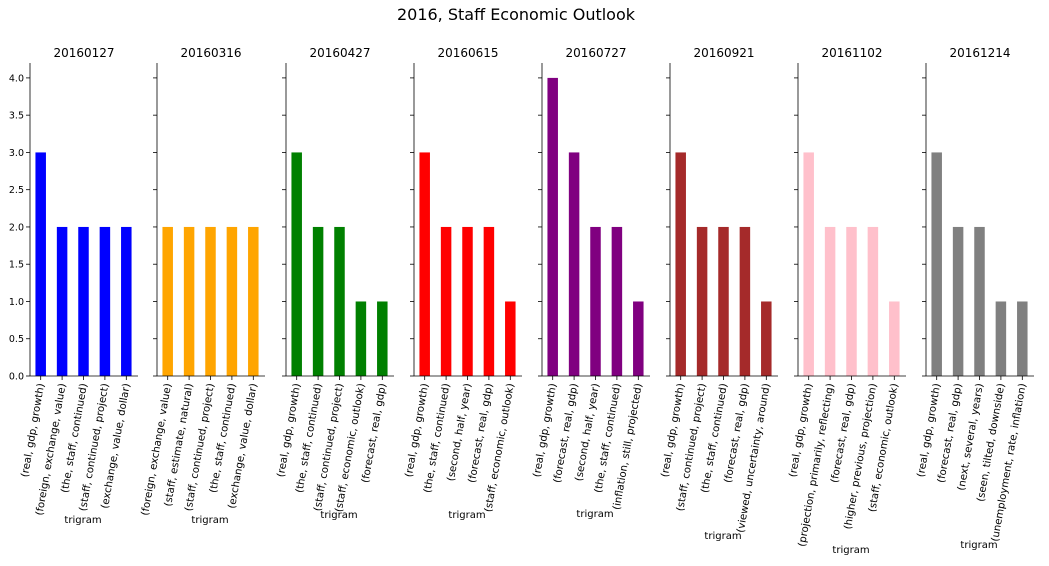 The image size is (1049, 566). I want to click on panel-title: 20161102, so click(851, 53).